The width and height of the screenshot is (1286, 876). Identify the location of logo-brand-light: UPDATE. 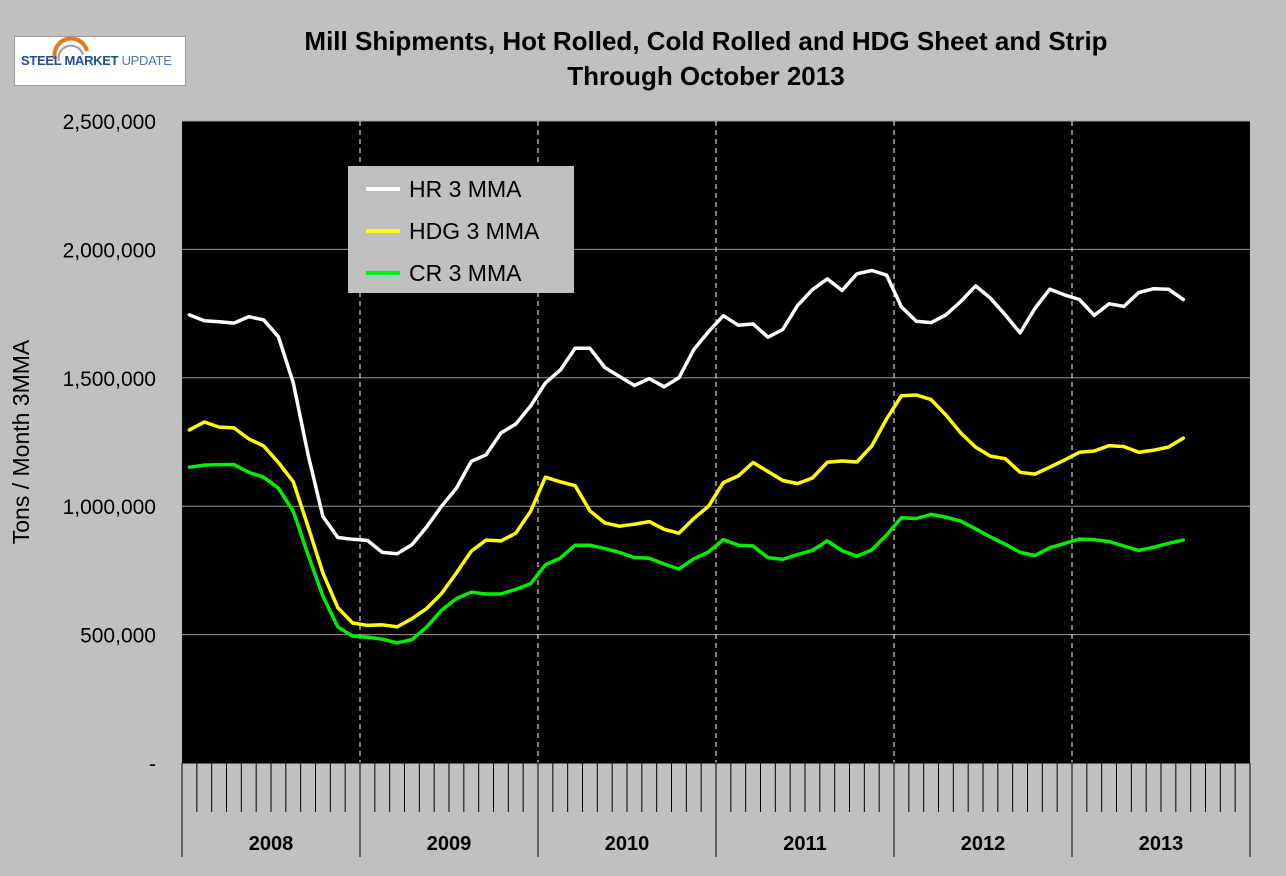
(146, 60).